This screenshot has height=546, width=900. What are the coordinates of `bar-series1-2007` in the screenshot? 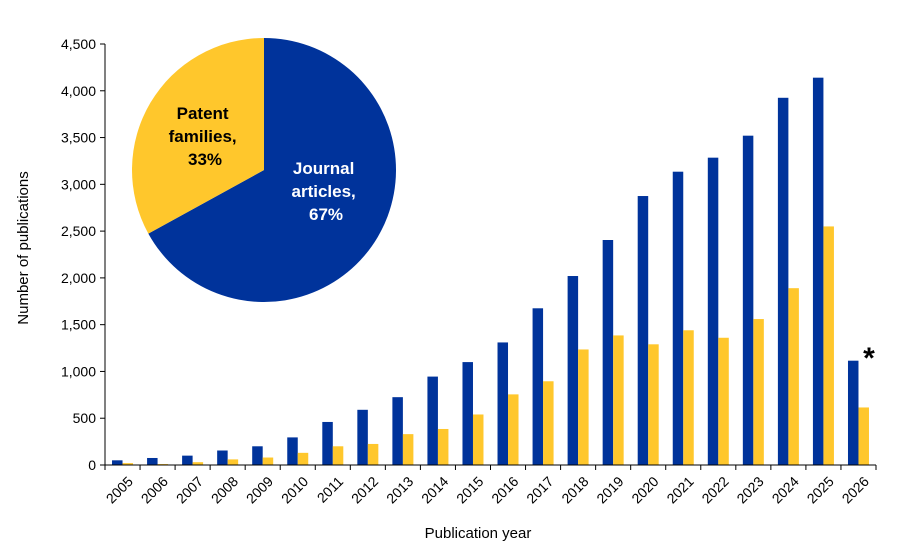 It's located at (187, 460).